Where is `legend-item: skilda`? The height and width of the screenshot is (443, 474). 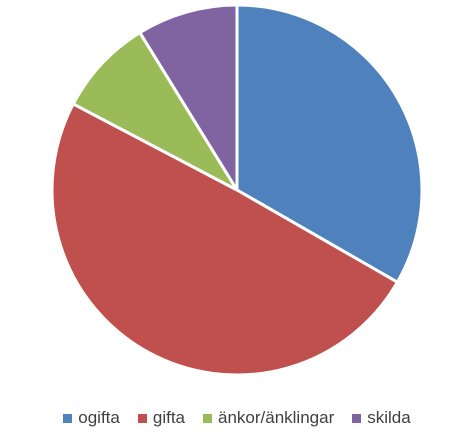 legend-item: skilda is located at coordinates (381, 418).